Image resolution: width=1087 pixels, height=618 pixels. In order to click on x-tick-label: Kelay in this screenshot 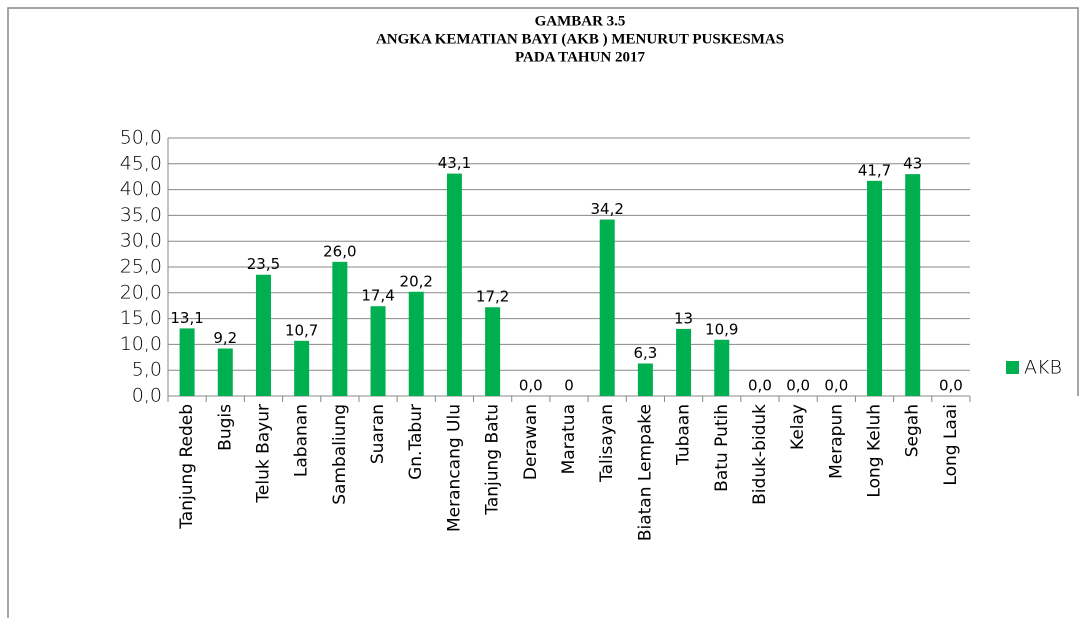, I will do `click(798, 427)`.